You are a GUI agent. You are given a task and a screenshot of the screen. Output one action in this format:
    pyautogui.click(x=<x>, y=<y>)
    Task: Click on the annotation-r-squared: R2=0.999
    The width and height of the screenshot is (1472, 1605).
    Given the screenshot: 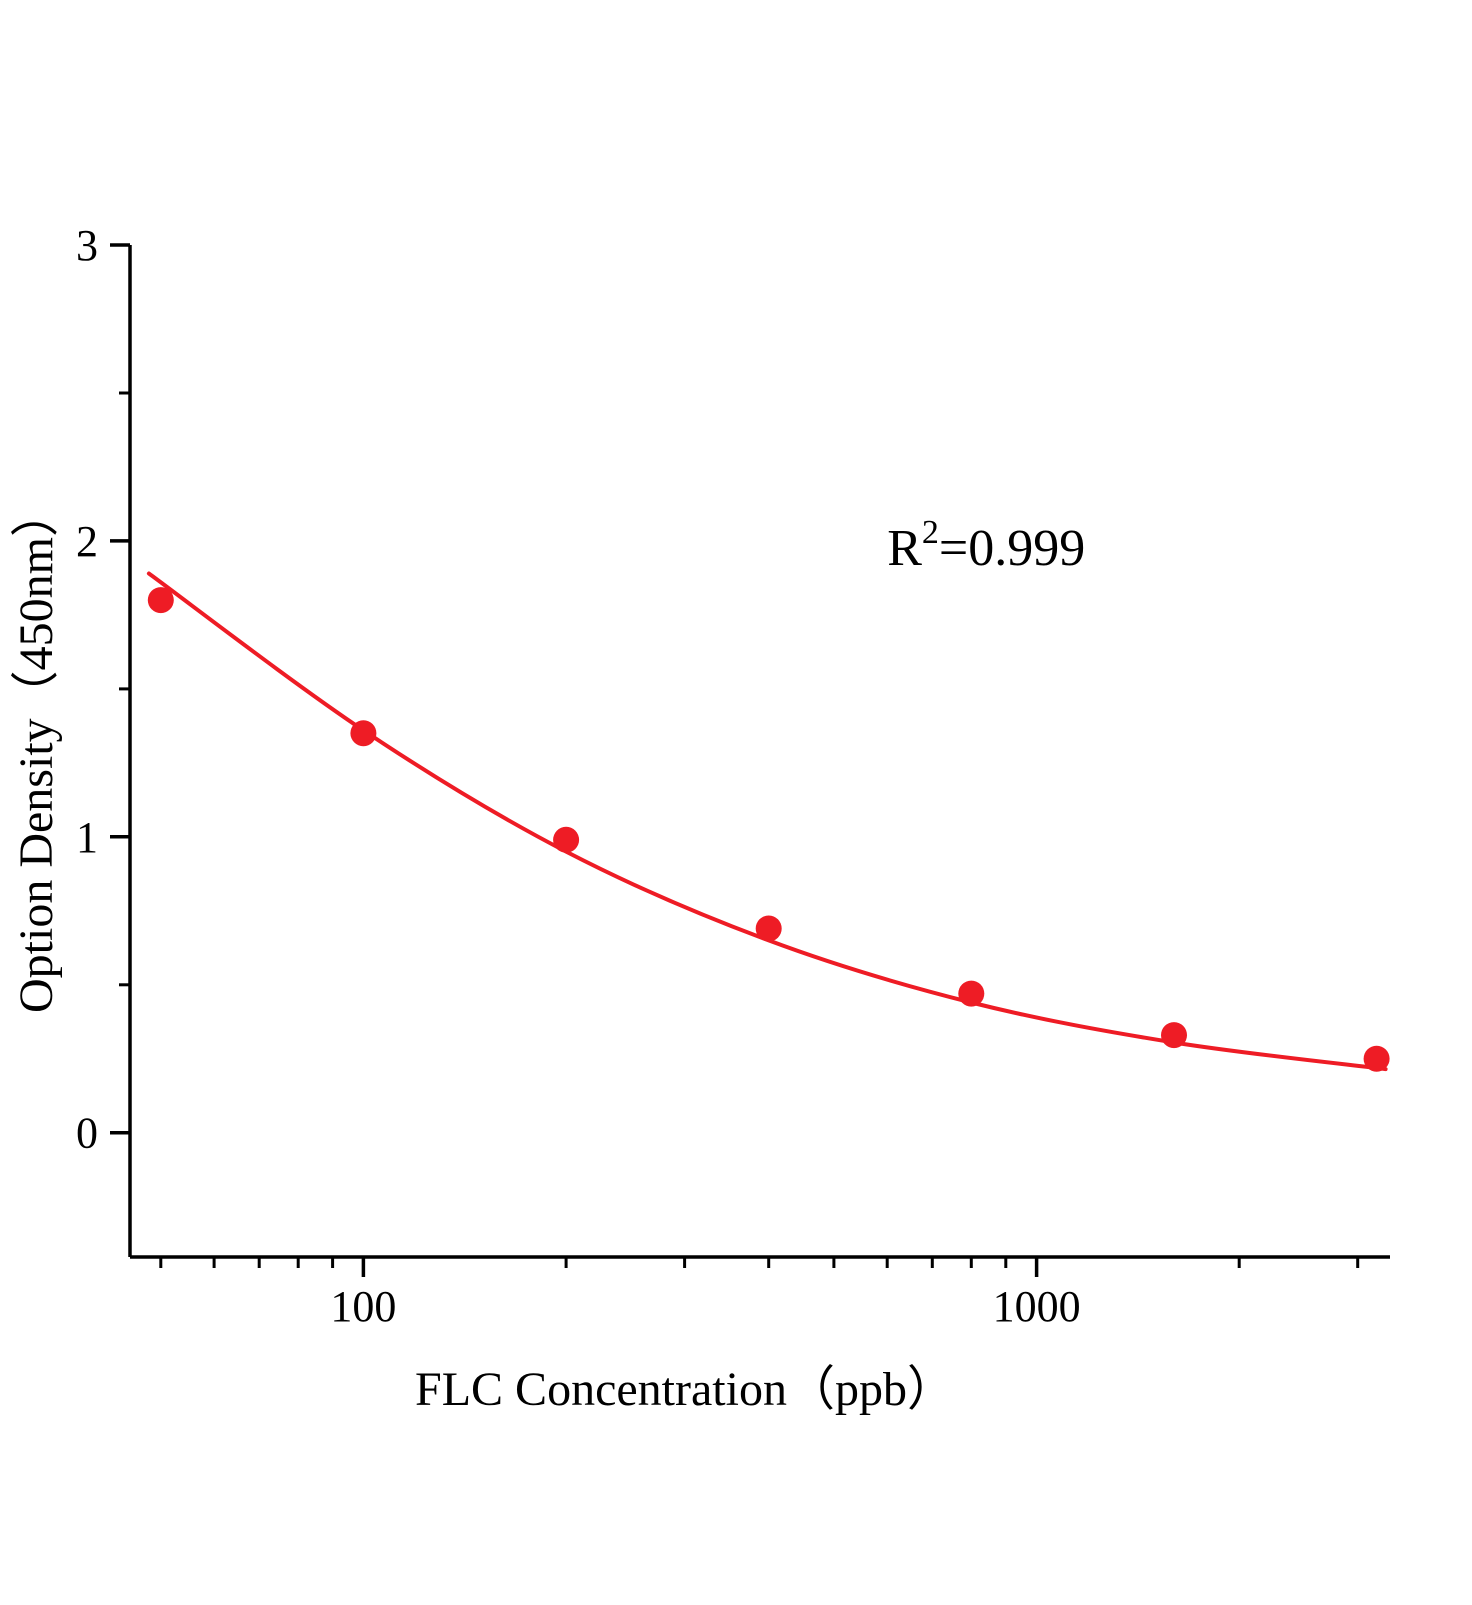 What is the action you would take?
    pyautogui.click(x=986, y=545)
    